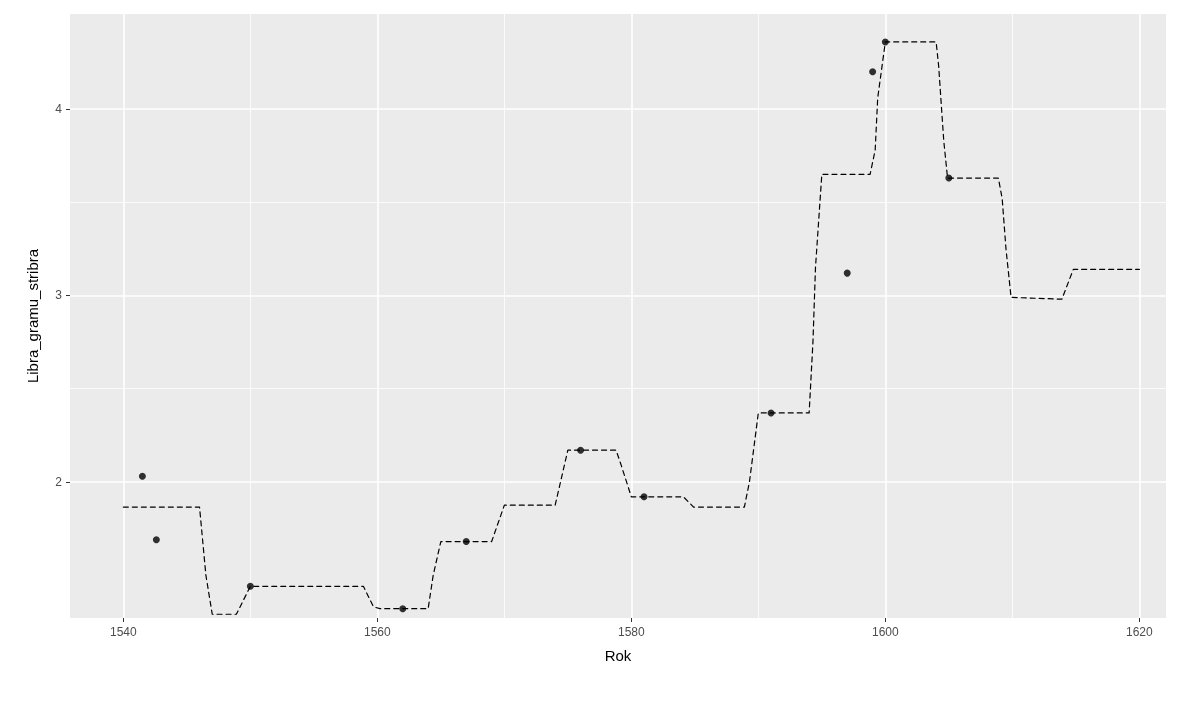 This screenshot has width=1194, height=706. Describe the element at coordinates (631, 632) in the screenshot. I see `x-tick-label: 1580` at that location.